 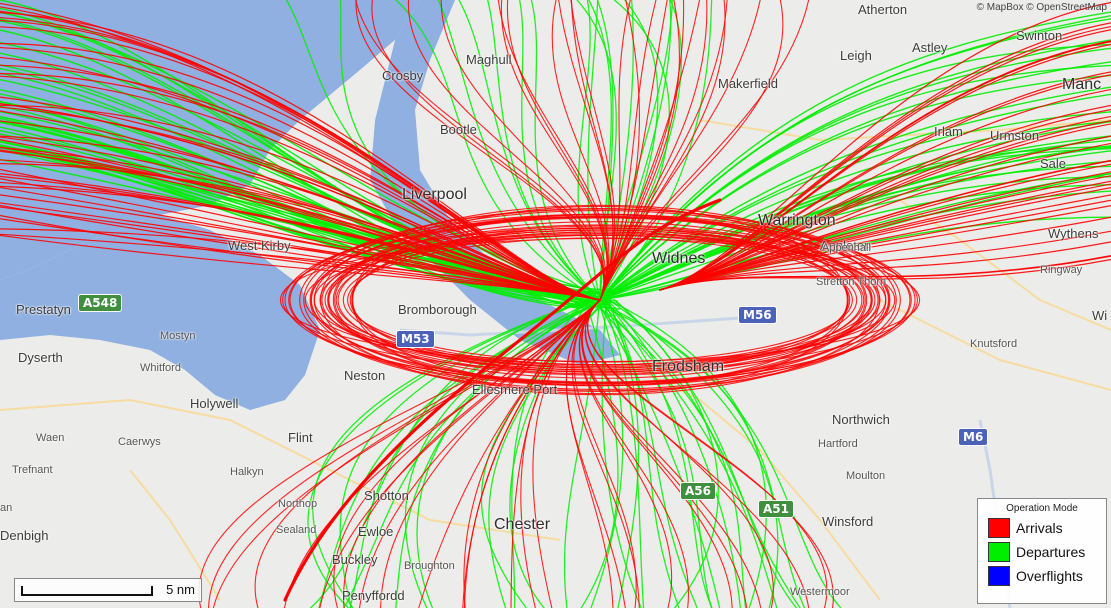 I want to click on place-crosby: Crosby, so click(x=403, y=75).